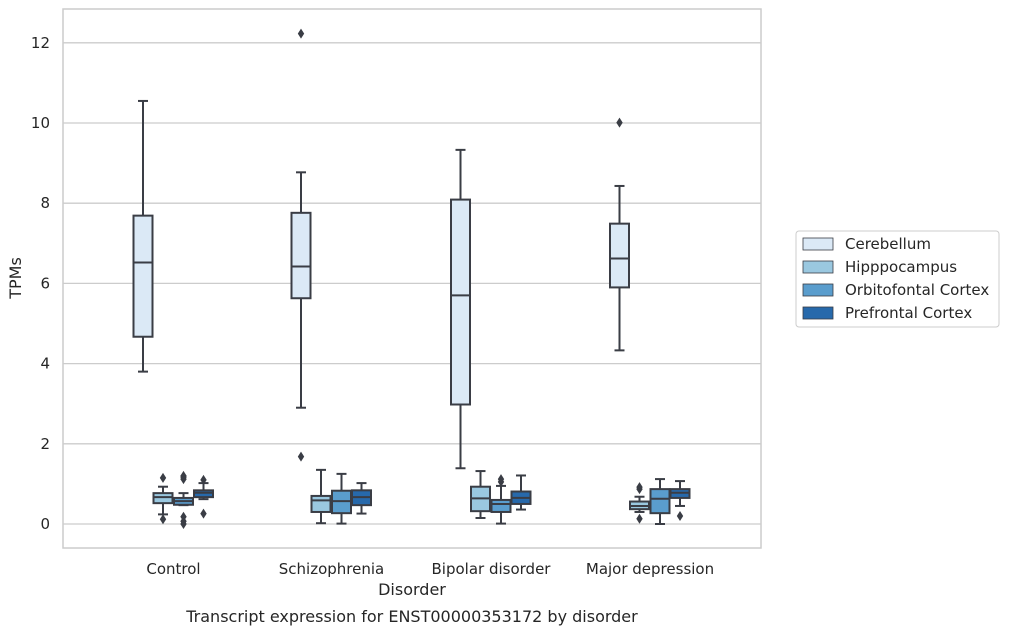  What do you see at coordinates (331, 569) in the screenshot?
I see `x-tick-label: Schizophrenia` at bounding box center [331, 569].